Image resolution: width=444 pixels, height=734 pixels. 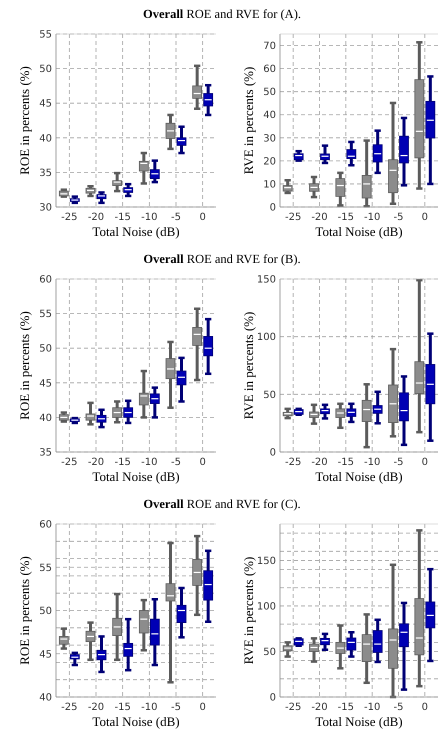 What do you see at coordinates (269, 162) in the screenshot?
I see `y-tick-label: 20` at bounding box center [269, 162].